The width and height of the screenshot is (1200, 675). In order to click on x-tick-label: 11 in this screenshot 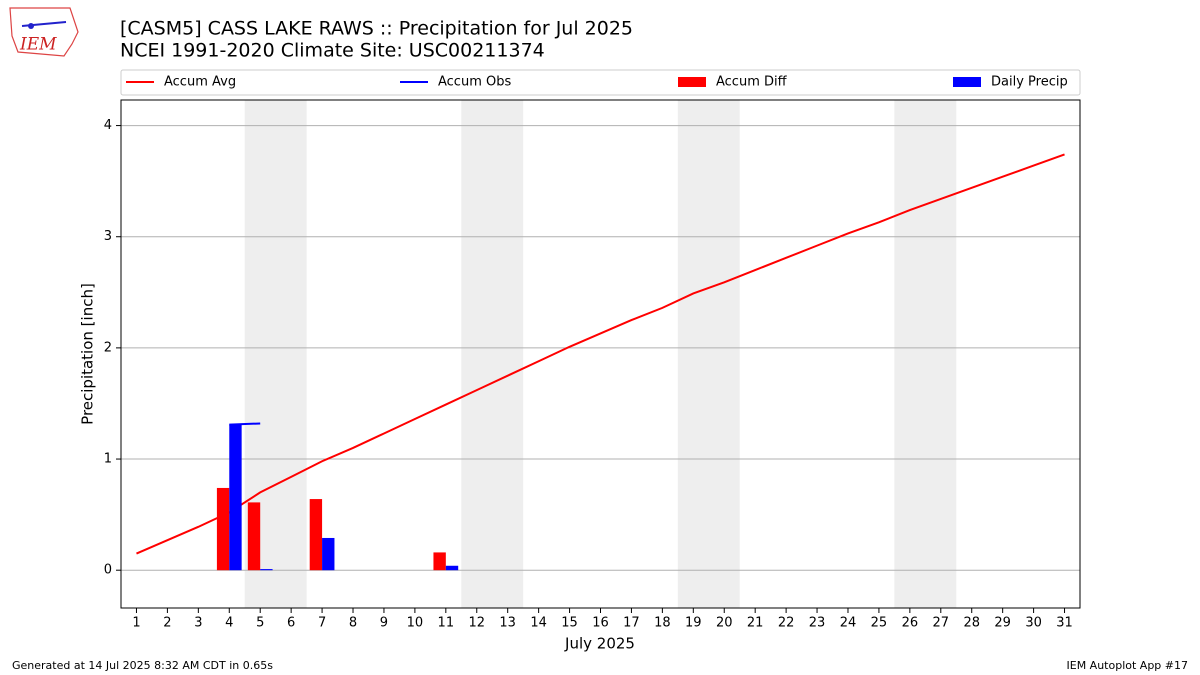, I will do `click(446, 623)`.